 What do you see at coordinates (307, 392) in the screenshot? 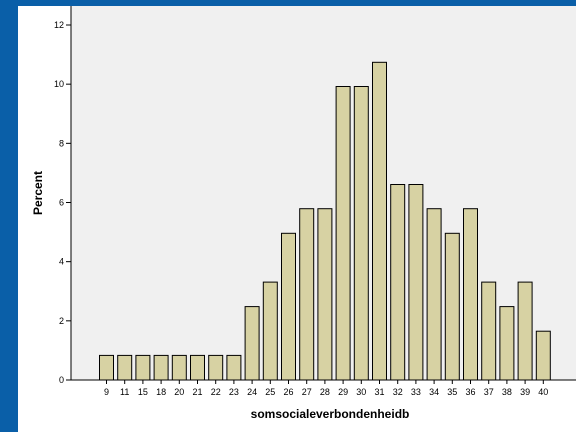
I see `x-tick-label-27: 27` at bounding box center [307, 392].